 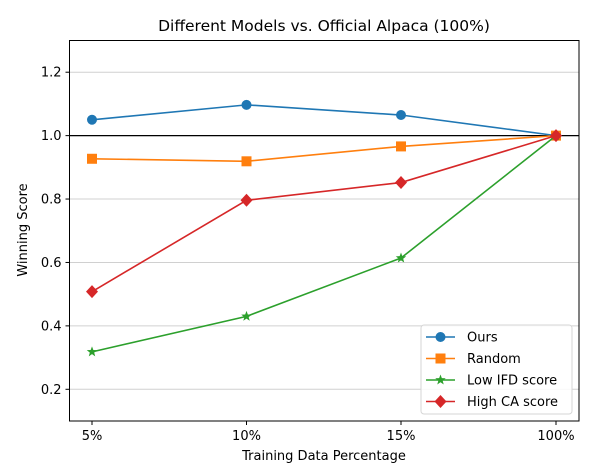 What do you see at coordinates (51, 390) in the screenshot?
I see `y-tick-label: 0.2` at bounding box center [51, 390].